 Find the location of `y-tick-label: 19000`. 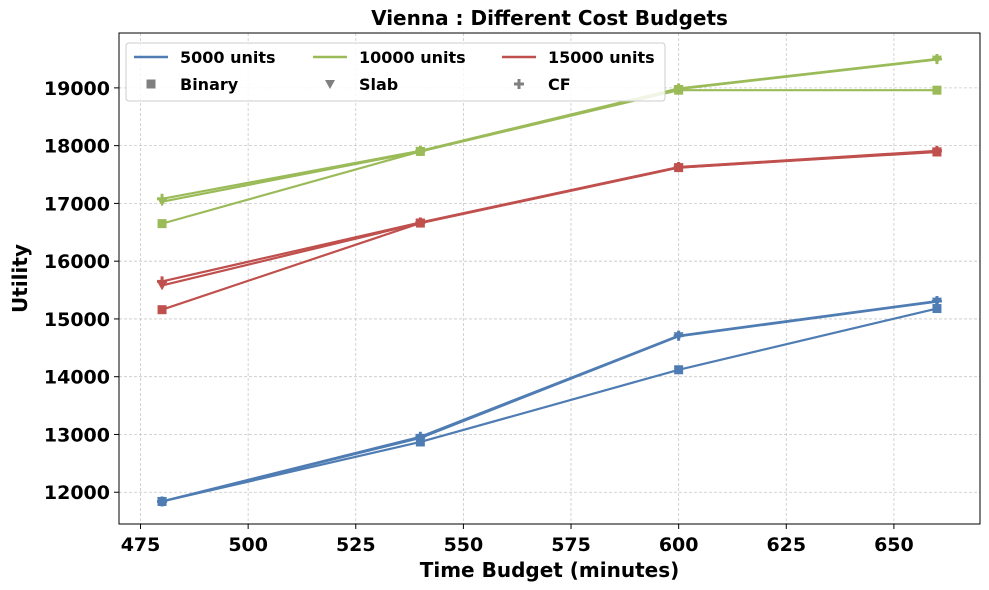

y-tick-label: 19000 is located at coordinates (77, 89).